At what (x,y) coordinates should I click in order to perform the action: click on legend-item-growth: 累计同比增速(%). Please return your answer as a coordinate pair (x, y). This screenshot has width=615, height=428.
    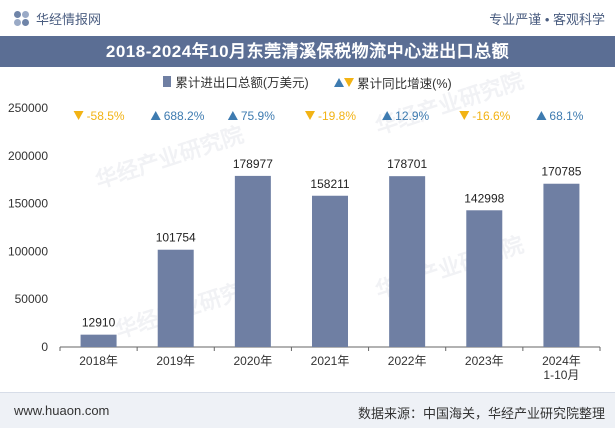
    Looking at the image, I should click on (393, 82).